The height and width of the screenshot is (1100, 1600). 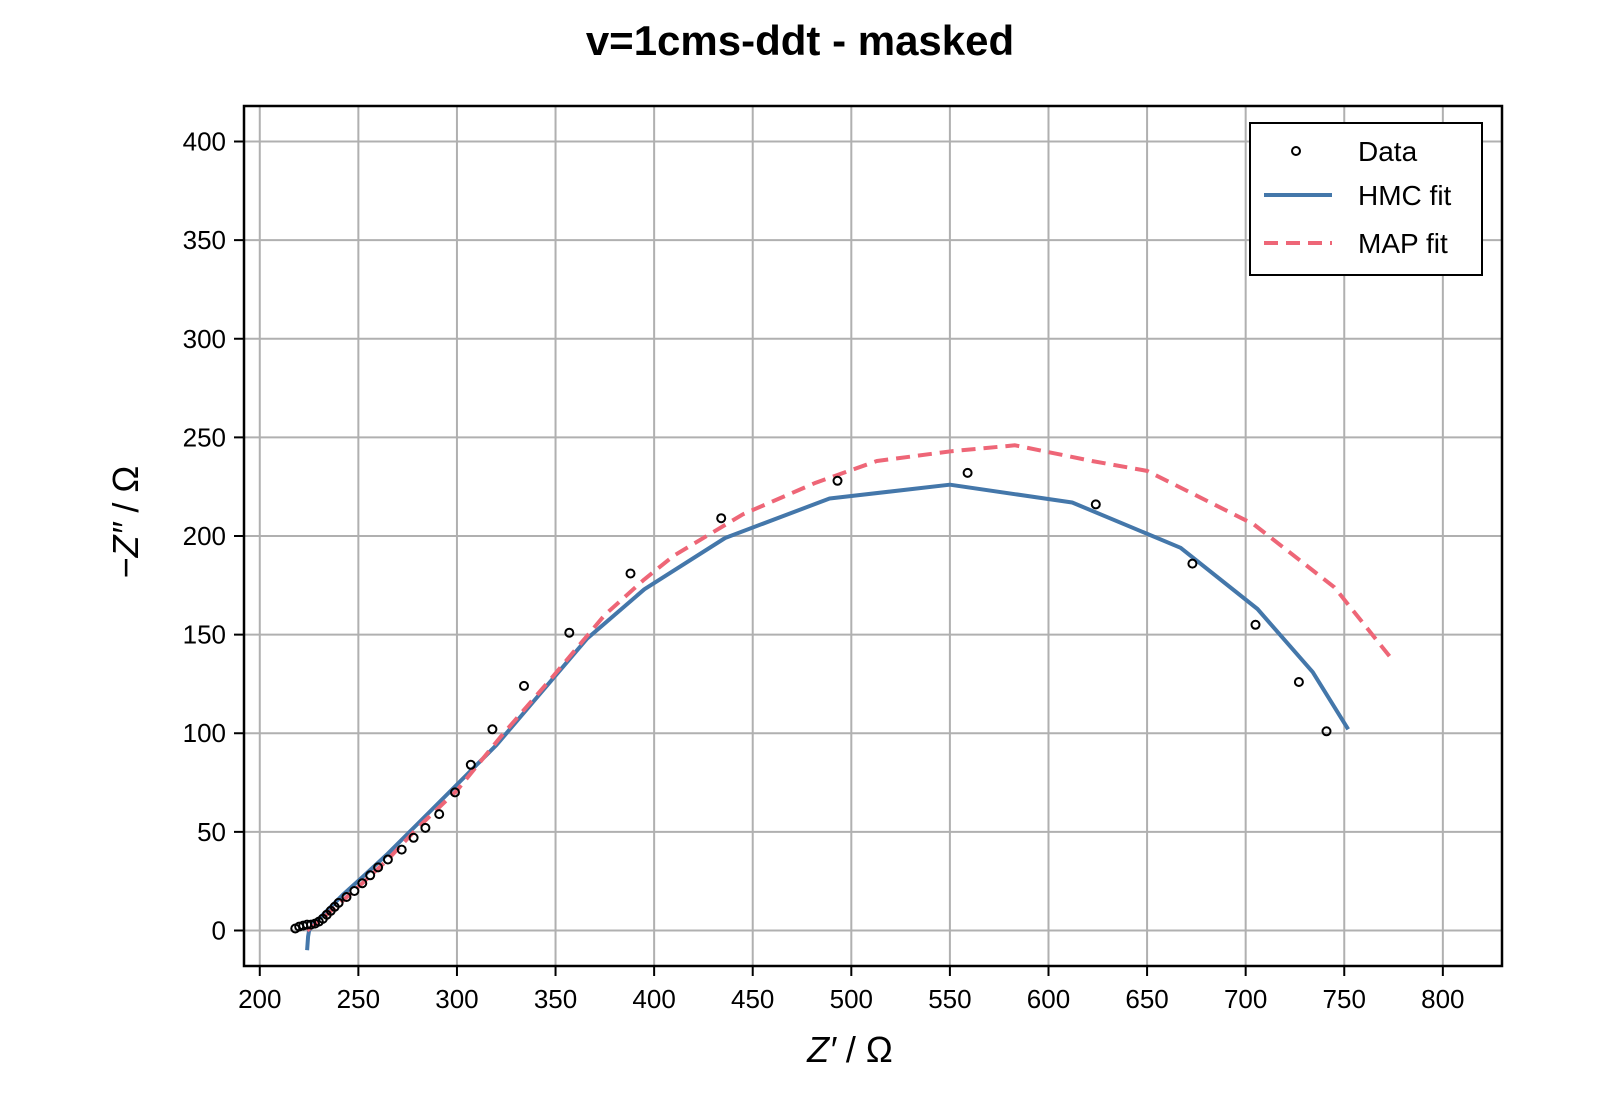 What do you see at coordinates (204, 536) in the screenshot?
I see `y-tick-label: 200` at bounding box center [204, 536].